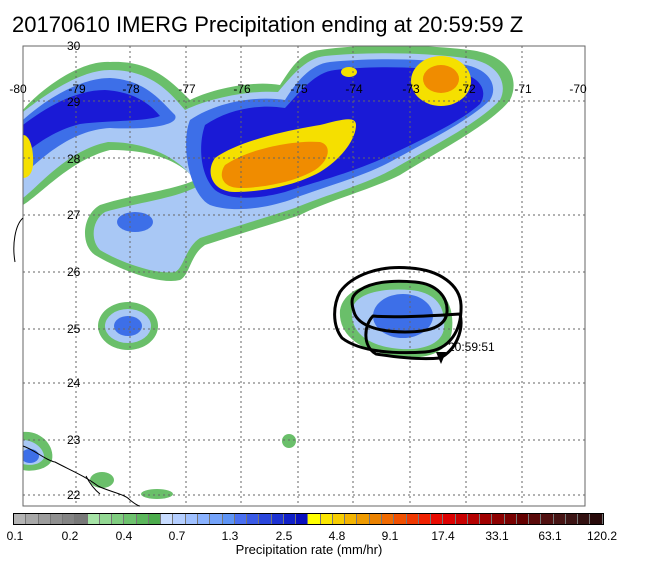 The image size is (668, 571). I want to click on colorbar-tick: 33.1, so click(497, 536).